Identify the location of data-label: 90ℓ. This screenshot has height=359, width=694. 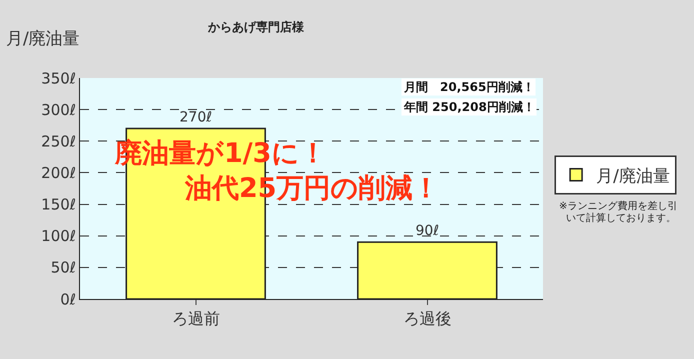
(427, 231).